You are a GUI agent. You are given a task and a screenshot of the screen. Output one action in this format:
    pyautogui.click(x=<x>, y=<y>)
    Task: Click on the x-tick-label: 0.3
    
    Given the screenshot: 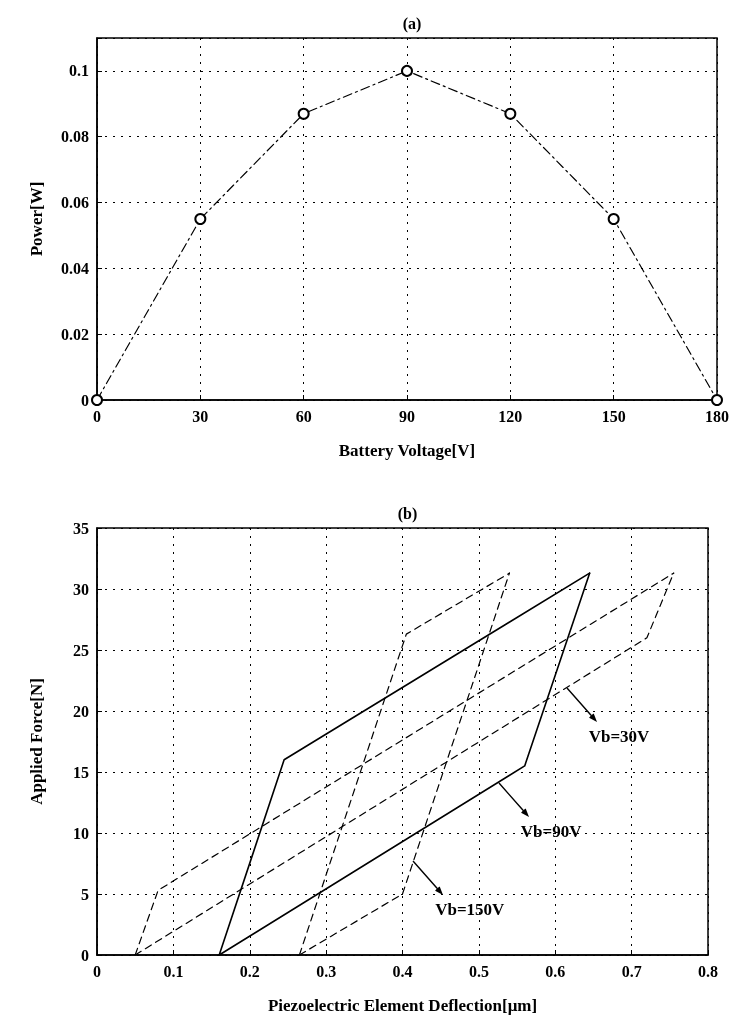 What is the action you would take?
    pyautogui.click(x=326, y=971)
    